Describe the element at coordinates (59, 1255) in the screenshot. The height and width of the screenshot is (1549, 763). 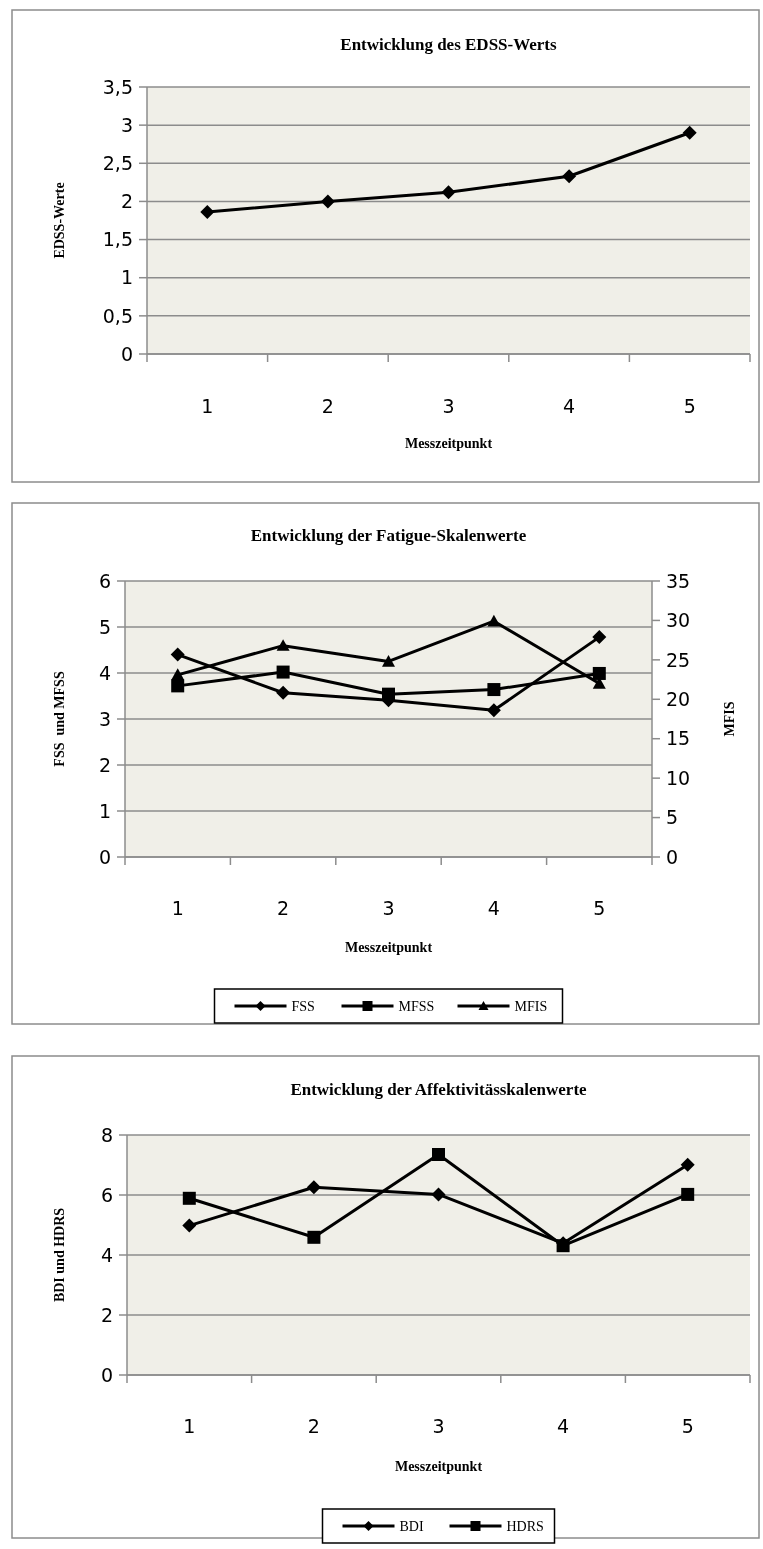
I see `y-axis-title: BDI und HDRS` at that location.